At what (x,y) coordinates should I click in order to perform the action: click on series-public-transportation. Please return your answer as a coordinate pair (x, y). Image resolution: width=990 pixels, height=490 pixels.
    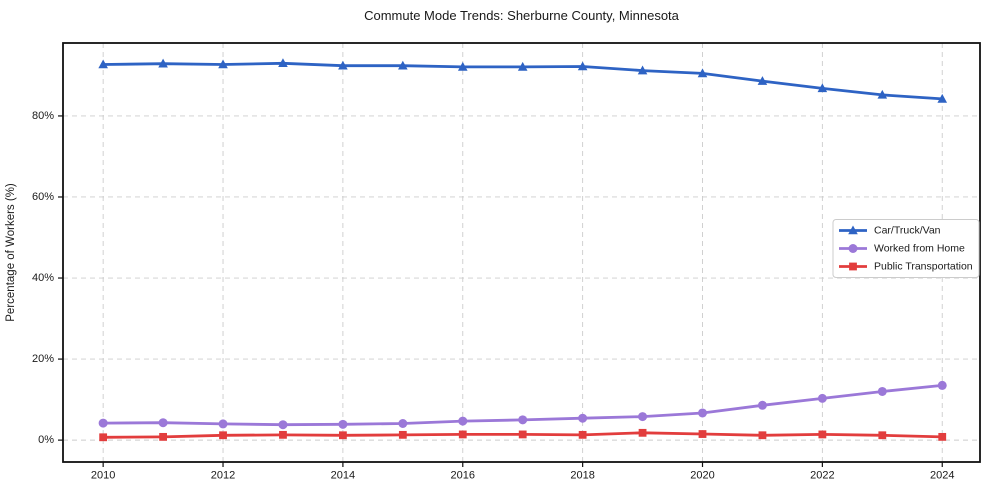
    Looking at the image, I should click on (523, 435).